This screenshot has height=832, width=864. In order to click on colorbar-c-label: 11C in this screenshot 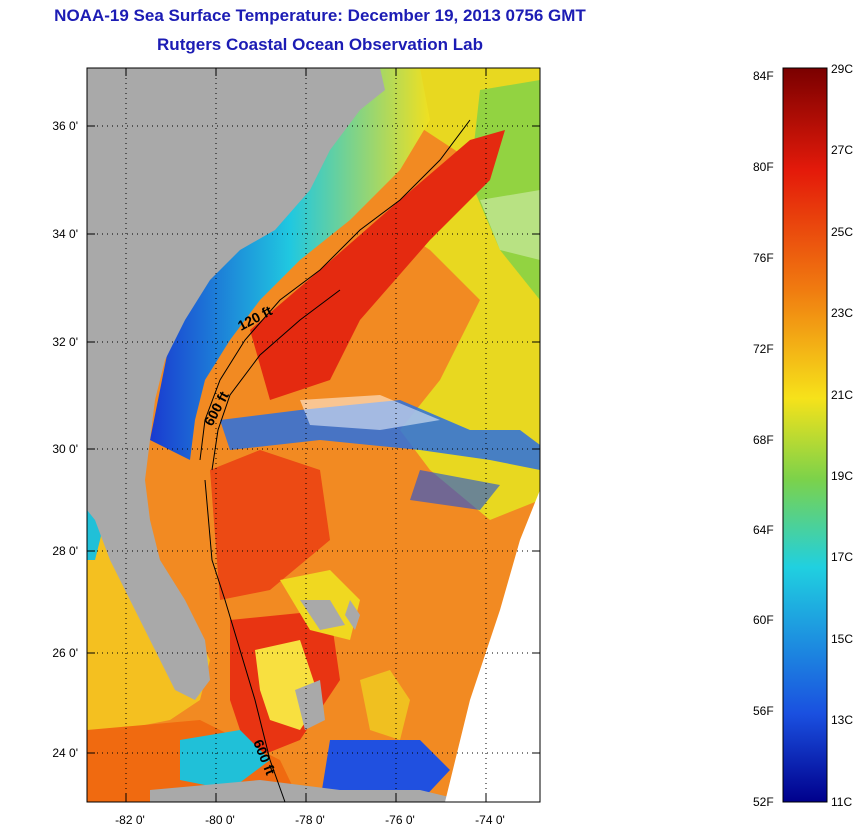, I will do `click(842, 802)`.